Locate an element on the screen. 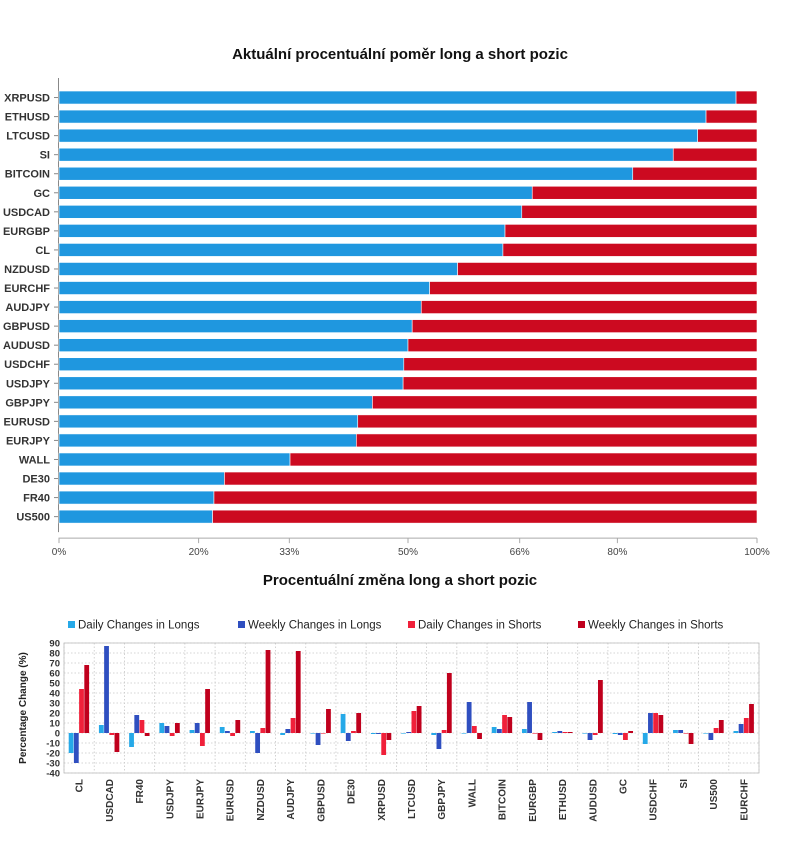 The height and width of the screenshot is (850, 800). bar-weekly_shorts-eurgbp is located at coordinates (540, 736).